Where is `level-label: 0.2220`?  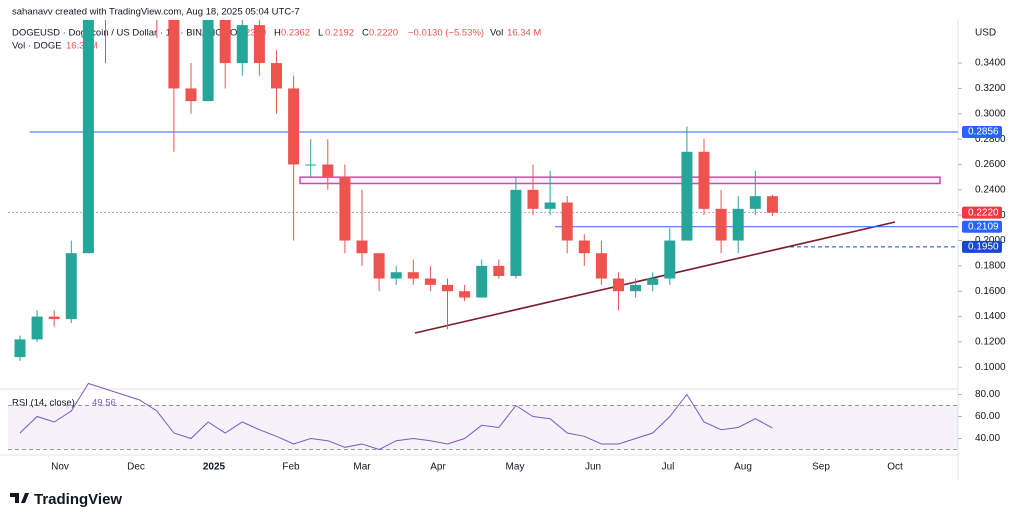 level-label: 0.2220 is located at coordinates (983, 212).